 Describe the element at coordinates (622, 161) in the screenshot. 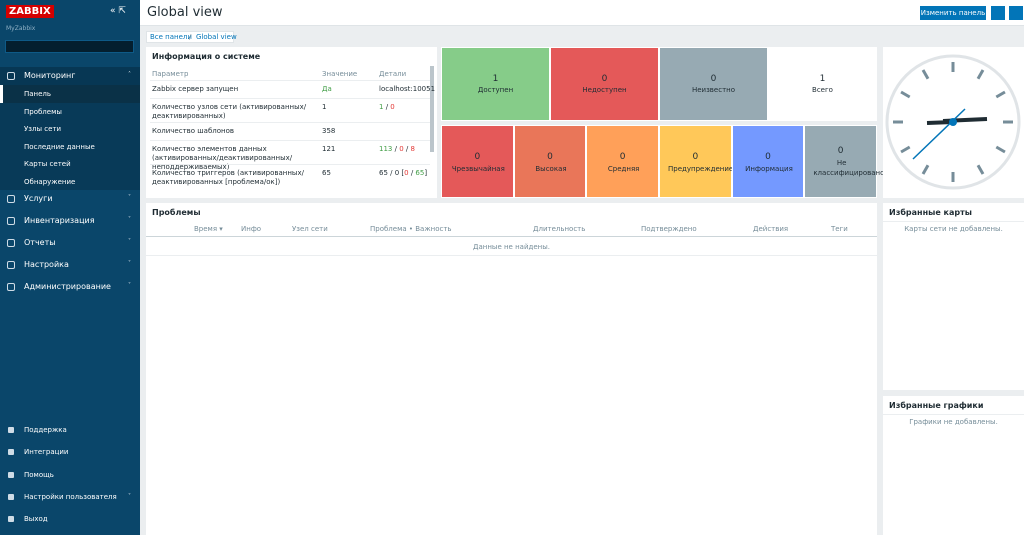

I see `severity-cell: 0 Средняя` at that location.